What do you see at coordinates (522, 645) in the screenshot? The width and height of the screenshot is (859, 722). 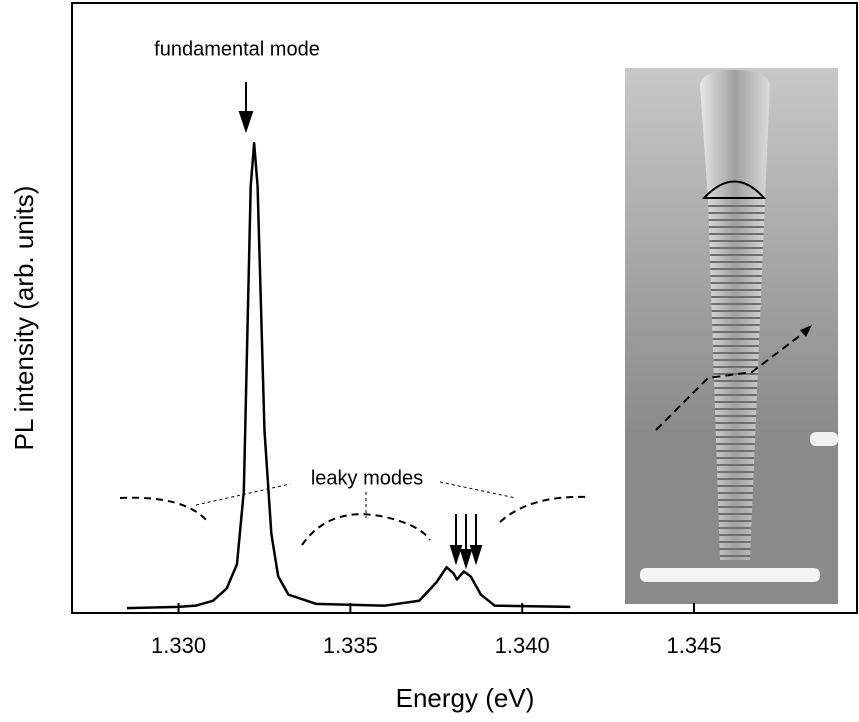 I see `x-tick-label: 1.340` at bounding box center [522, 645].